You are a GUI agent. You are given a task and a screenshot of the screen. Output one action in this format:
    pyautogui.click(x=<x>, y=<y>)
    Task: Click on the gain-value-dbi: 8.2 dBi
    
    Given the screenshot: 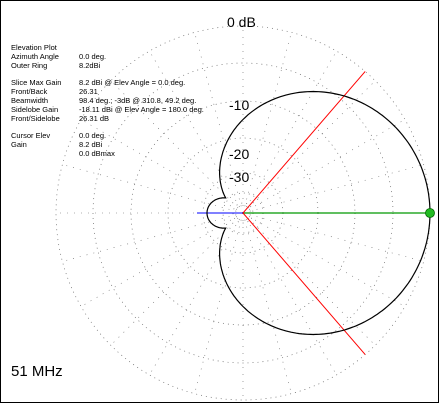 What is the action you would take?
    pyautogui.click(x=91, y=144)
    